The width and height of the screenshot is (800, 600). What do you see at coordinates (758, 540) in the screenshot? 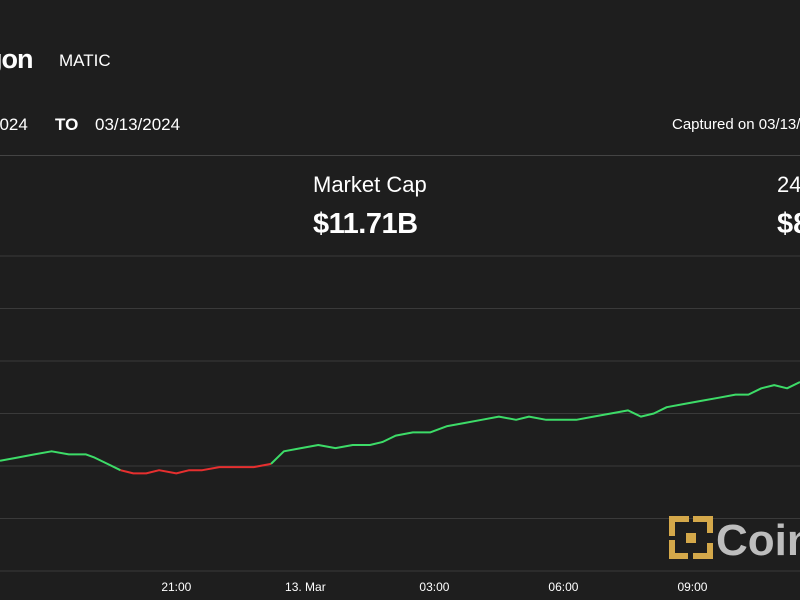
I see `watermark-text: Coin` at bounding box center [758, 540].